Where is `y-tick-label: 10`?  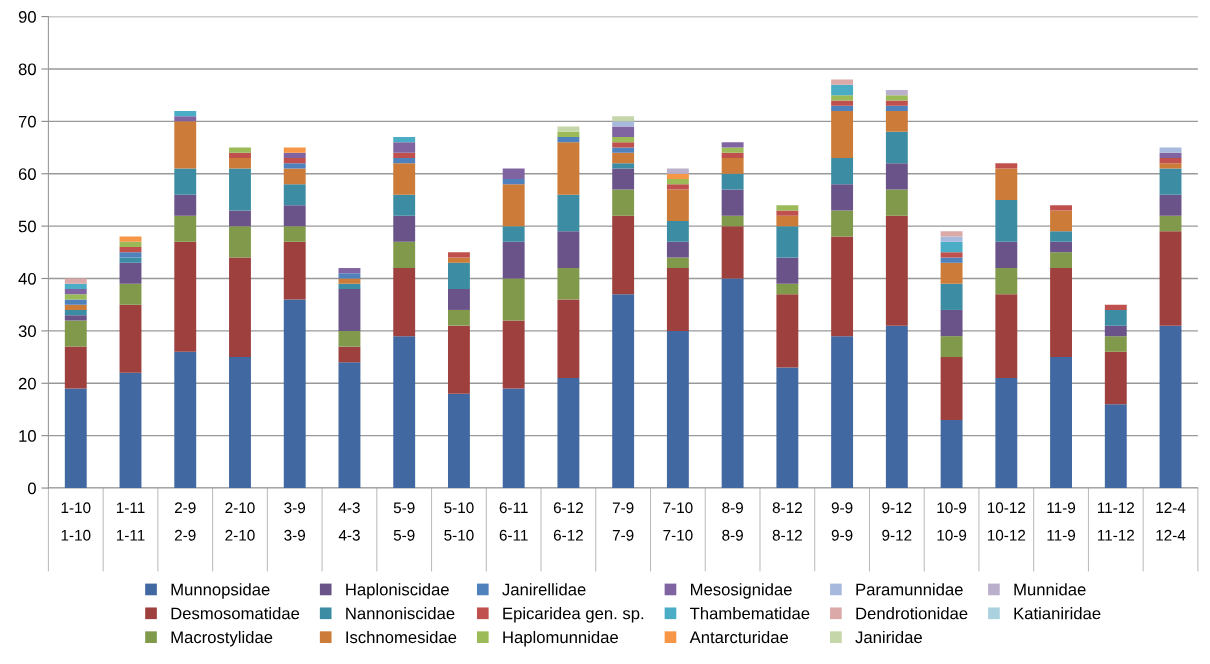 y-tick-label: 10 is located at coordinates (27, 436).